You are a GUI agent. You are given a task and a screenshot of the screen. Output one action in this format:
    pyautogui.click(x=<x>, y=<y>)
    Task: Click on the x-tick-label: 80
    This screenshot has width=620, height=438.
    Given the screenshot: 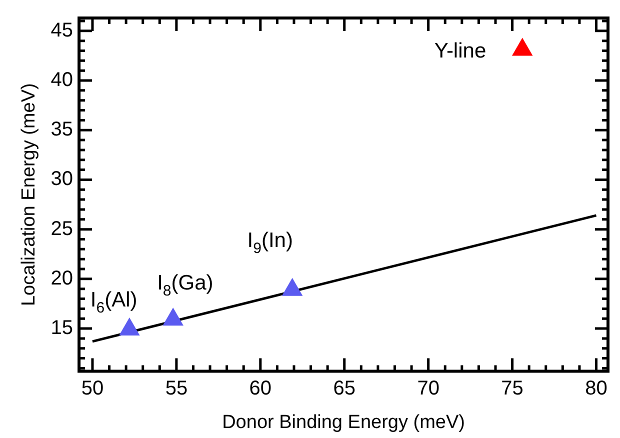 What is the action you would take?
    pyautogui.click(x=596, y=389)
    